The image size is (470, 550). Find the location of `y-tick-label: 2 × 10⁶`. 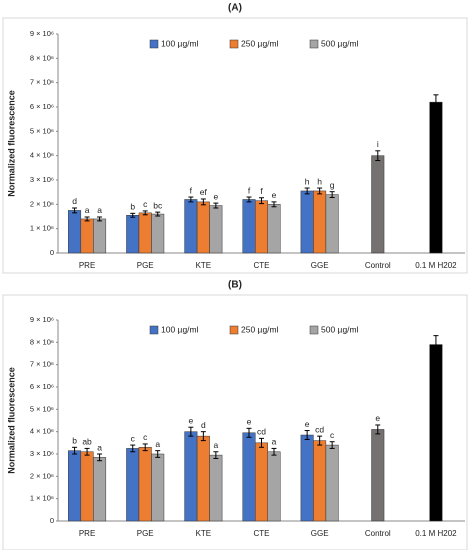

y-tick-label: 2 × 10⁶ is located at coordinates (42, 475).